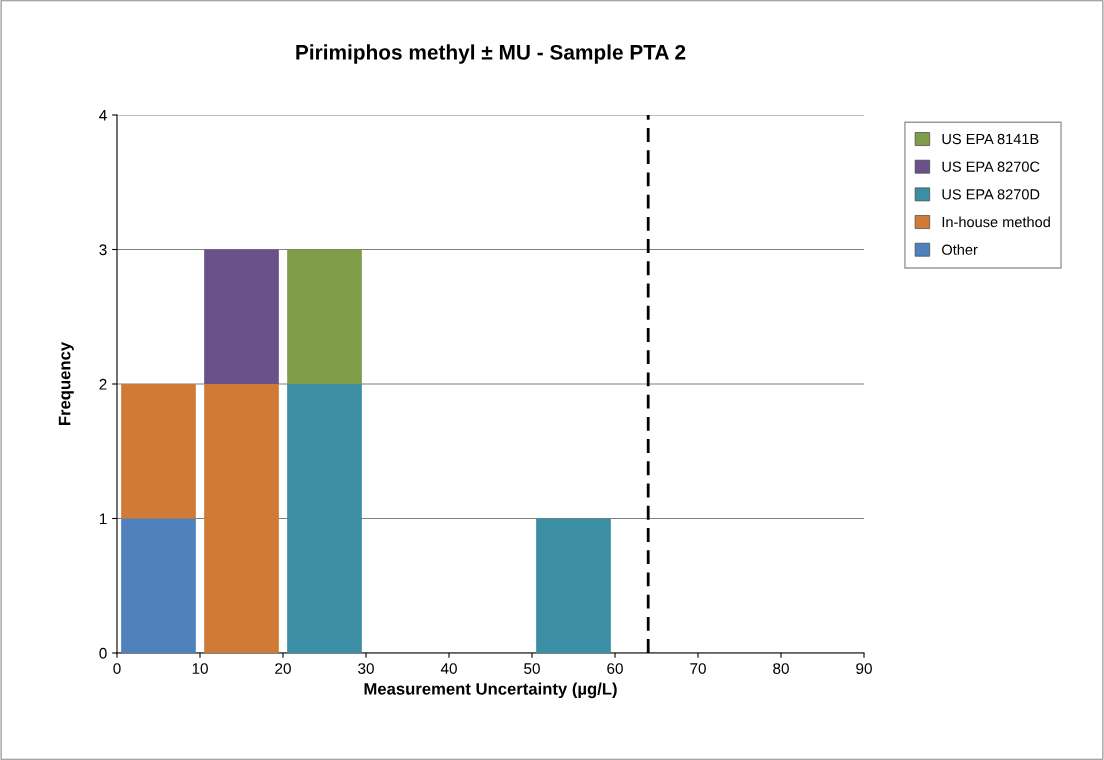 The height and width of the screenshot is (760, 1104). What do you see at coordinates (366, 668) in the screenshot?
I see `x-tick-label: 30` at bounding box center [366, 668].